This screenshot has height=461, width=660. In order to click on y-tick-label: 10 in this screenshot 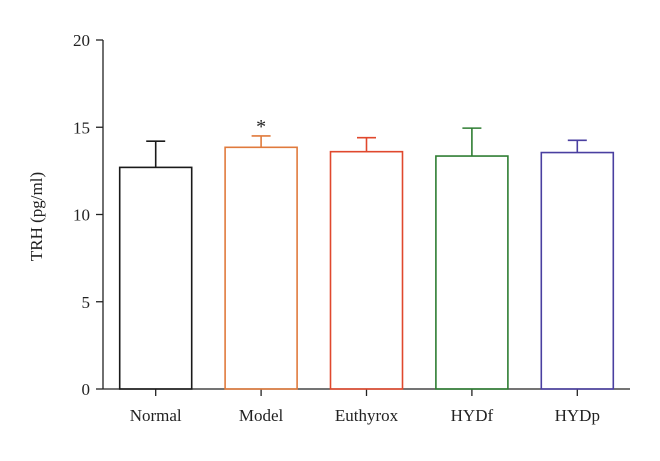, I will do `click(81, 215)`.